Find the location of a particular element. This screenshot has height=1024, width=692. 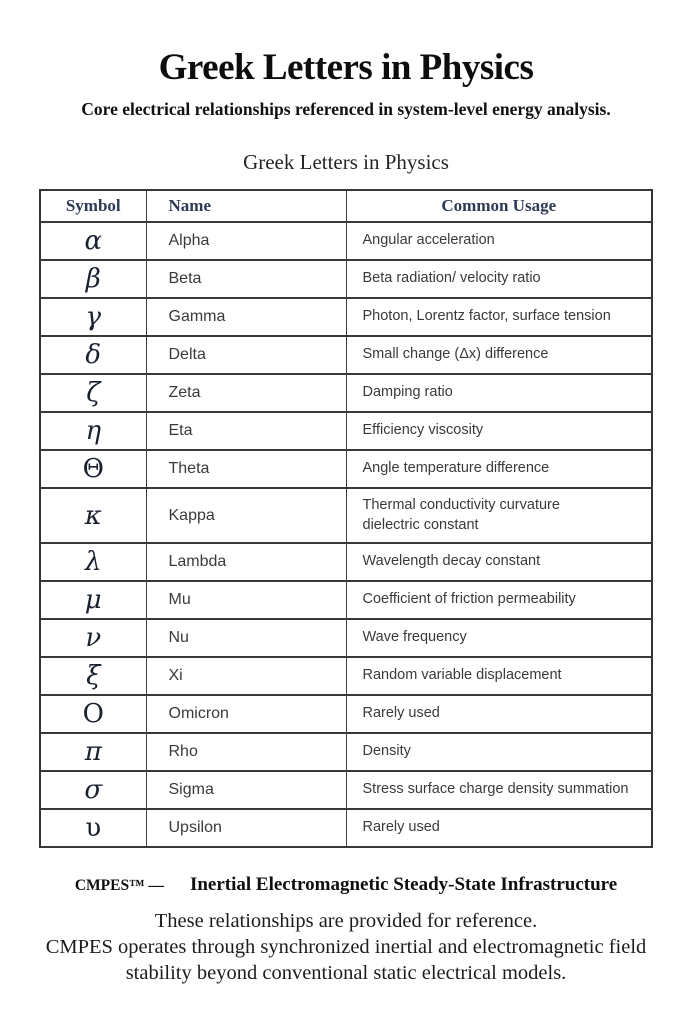

table-row: δ Delta Small change (Δx) difference is located at coordinates (346, 355).